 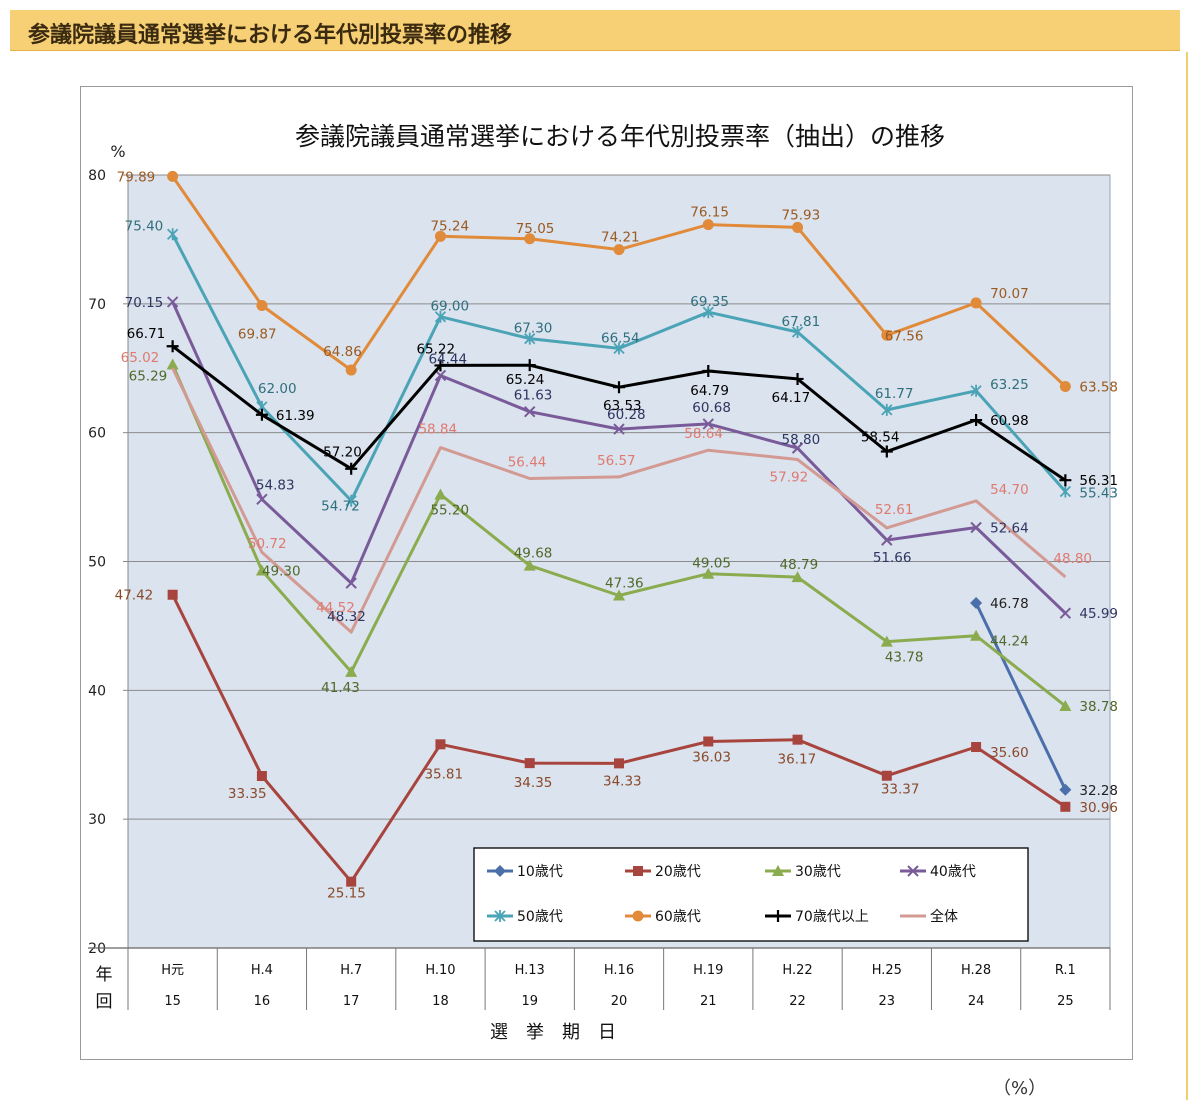 I want to click on chart-title: 参議院議員通常選挙における年代別投票率（抽出）の推移, so click(x=620, y=136).